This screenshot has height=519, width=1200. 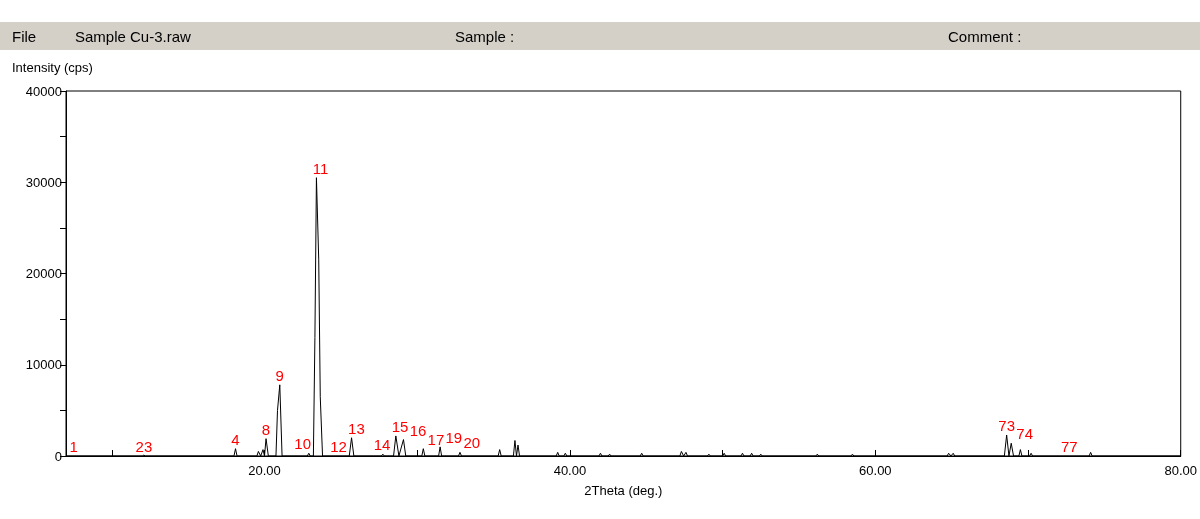 I want to click on annotation: 73, so click(x=1006, y=426).